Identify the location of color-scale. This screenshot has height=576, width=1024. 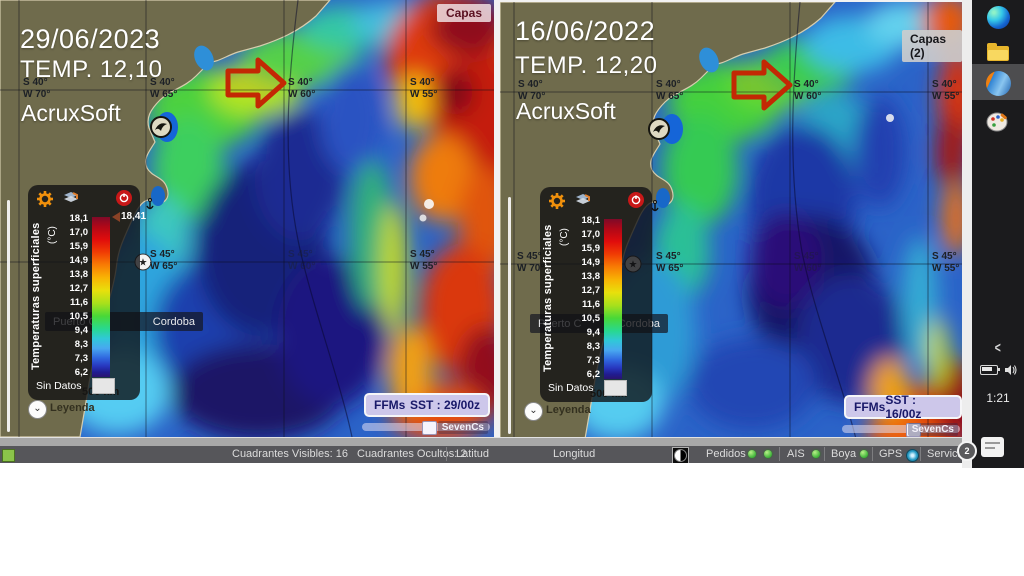
(613, 299).